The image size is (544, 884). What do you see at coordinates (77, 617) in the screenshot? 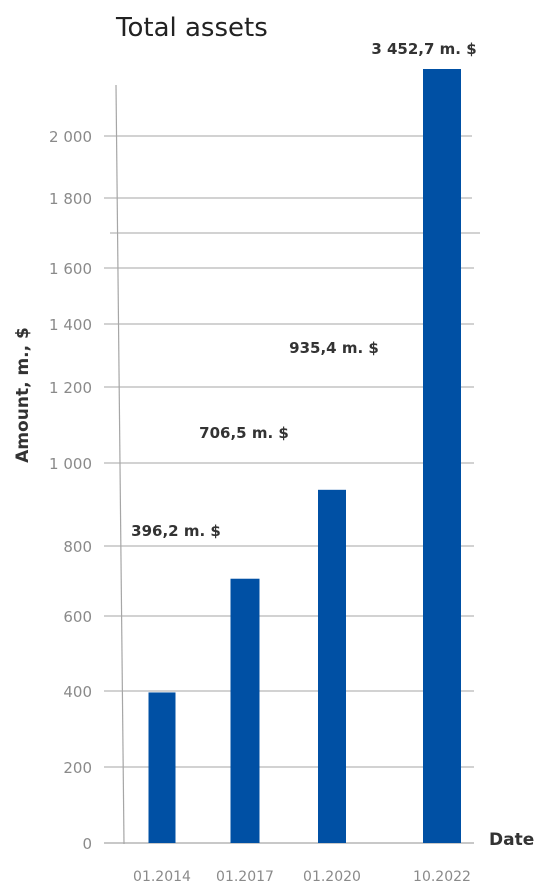
I see `y-tick-label: 600` at bounding box center [77, 617].